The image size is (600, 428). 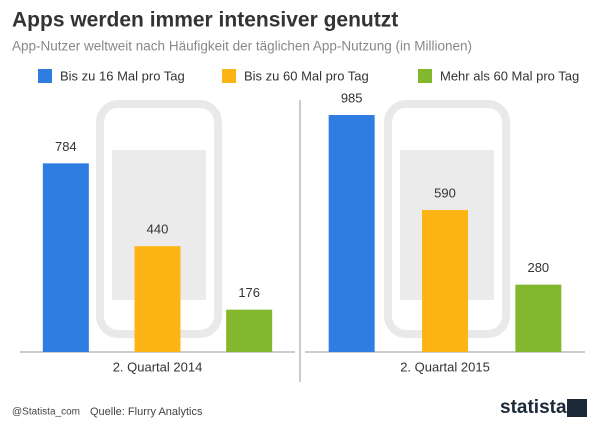 What do you see at coordinates (306, 75) in the screenshot?
I see `legend-label: Bis zu 60 Mal pro Tag` at bounding box center [306, 75].